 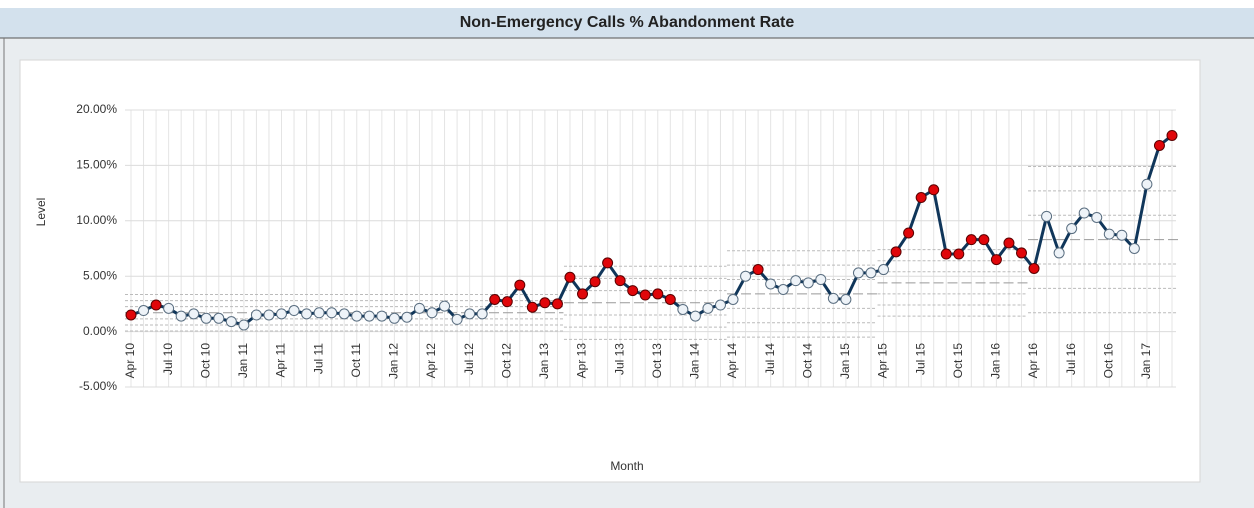 I want to click on x-tick-label: Oct 11, so click(x=356, y=360).